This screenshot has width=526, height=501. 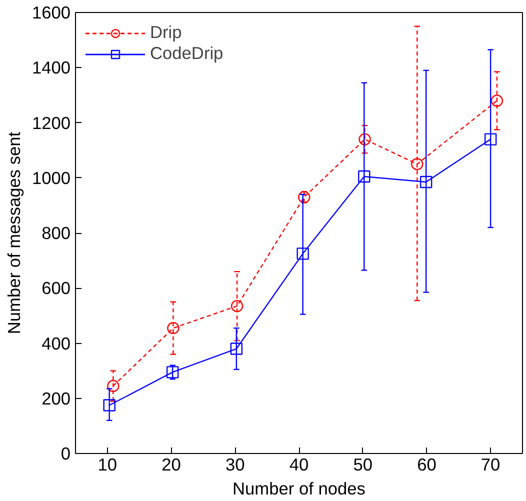 I want to click on legend-label: CodeDrip, so click(x=187, y=53).